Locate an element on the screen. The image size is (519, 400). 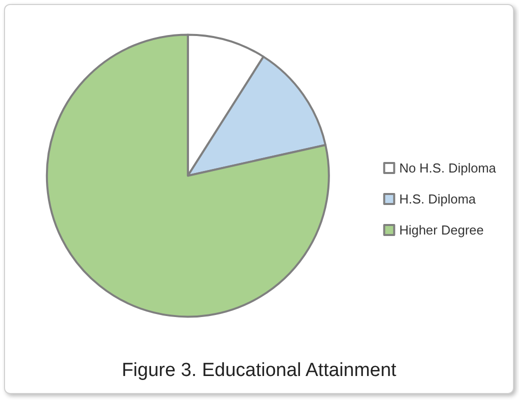
legend-label: H.S. Diploma is located at coordinates (438, 199).